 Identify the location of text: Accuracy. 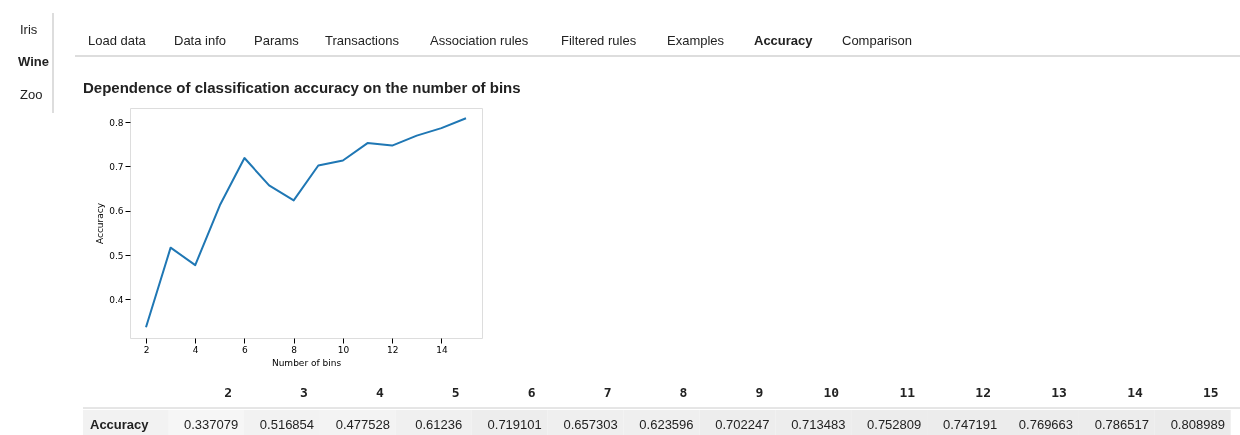
(784, 40).